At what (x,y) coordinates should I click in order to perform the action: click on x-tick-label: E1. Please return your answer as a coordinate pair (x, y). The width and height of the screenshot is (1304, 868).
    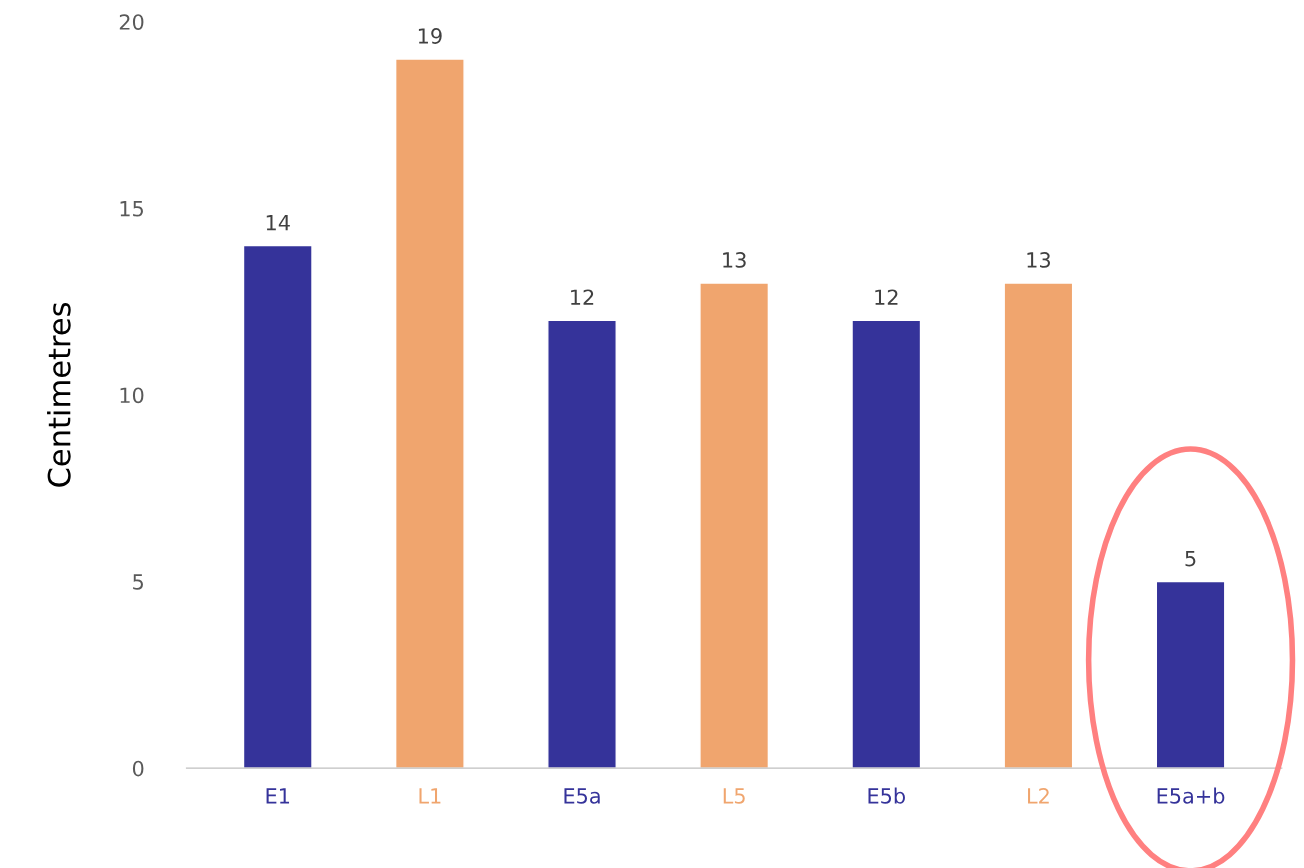
    Looking at the image, I should click on (278, 796).